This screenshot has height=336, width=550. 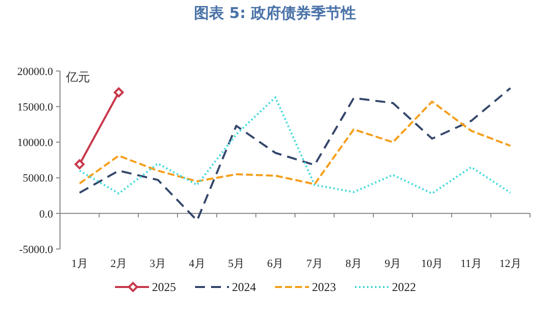 I want to click on chart-title: 图表 5: 政府债券季节性, so click(x=275, y=13).